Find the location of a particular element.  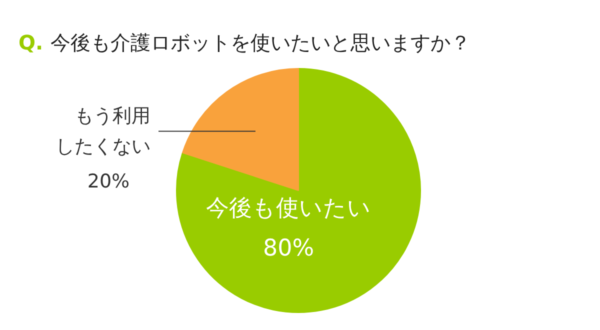

data-label: 80% is located at coordinates (288, 249).